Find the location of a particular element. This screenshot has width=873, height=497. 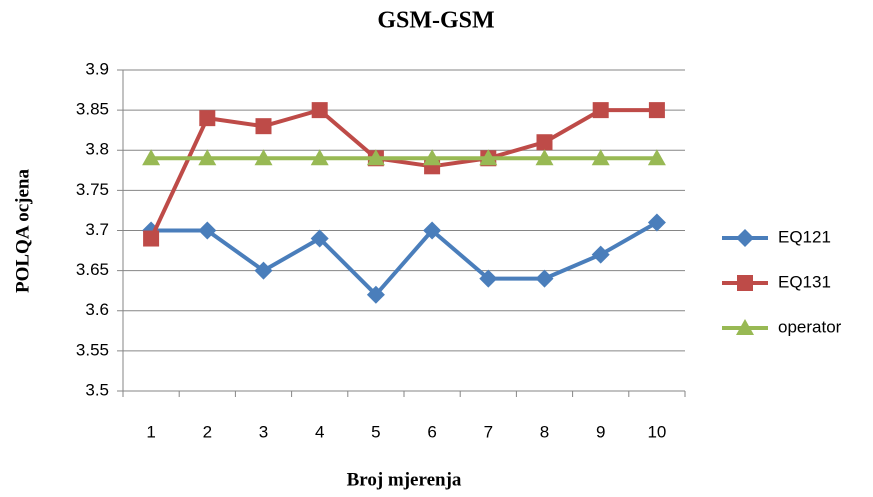

y-tick-label: 3.85 is located at coordinates (92, 109).